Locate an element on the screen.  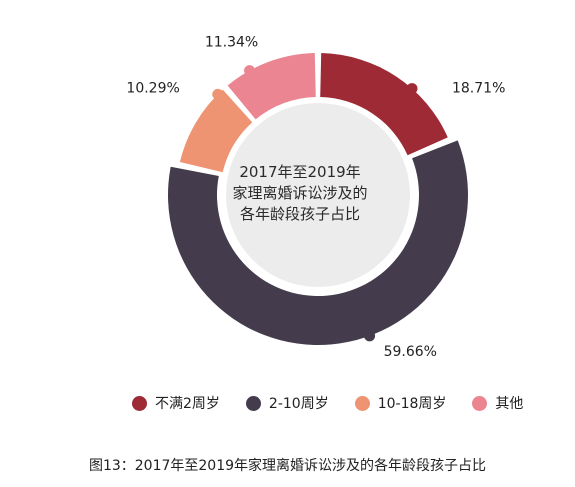
center-disc is located at coordinates (318, 195).